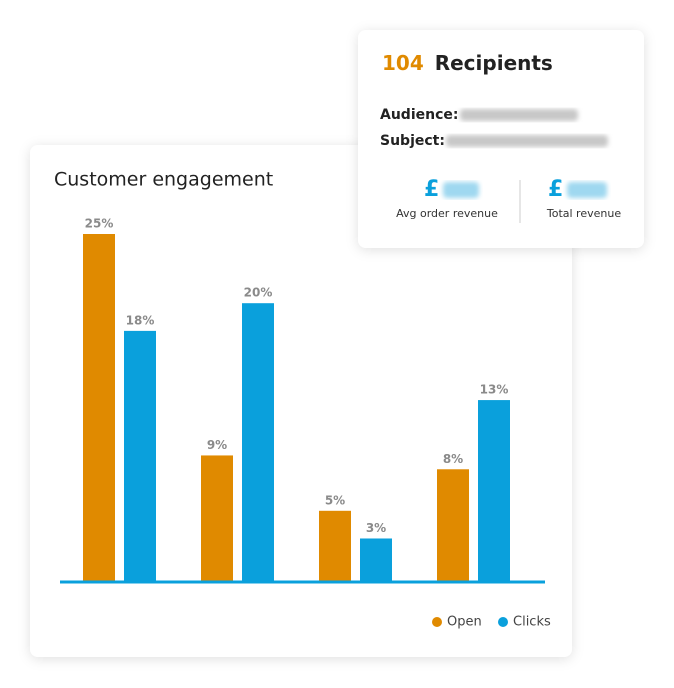 The image size is (674, 688). I want to click on value-label: 13%, so click(494, 390).